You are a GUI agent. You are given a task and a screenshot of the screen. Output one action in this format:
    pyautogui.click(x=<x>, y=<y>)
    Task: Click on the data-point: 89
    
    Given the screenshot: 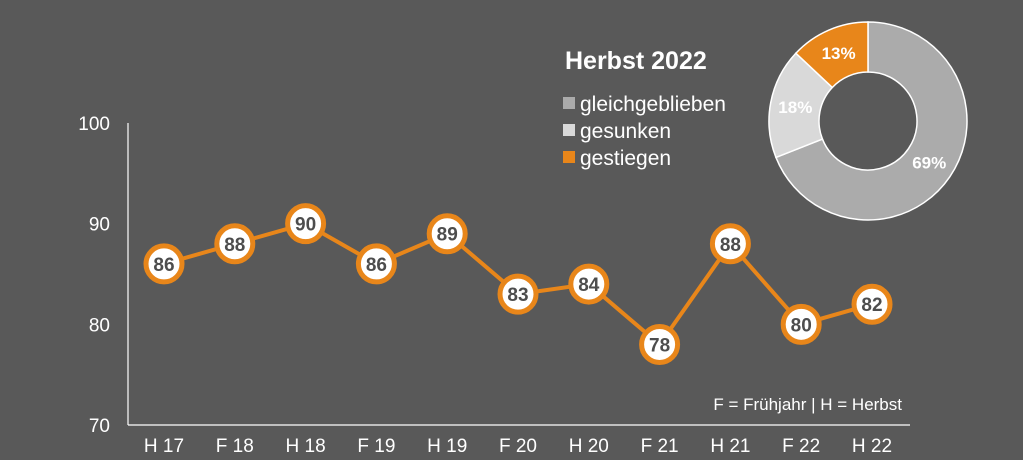 What is the action you would take?
    pyautogui.click(x=447, y=234)
    